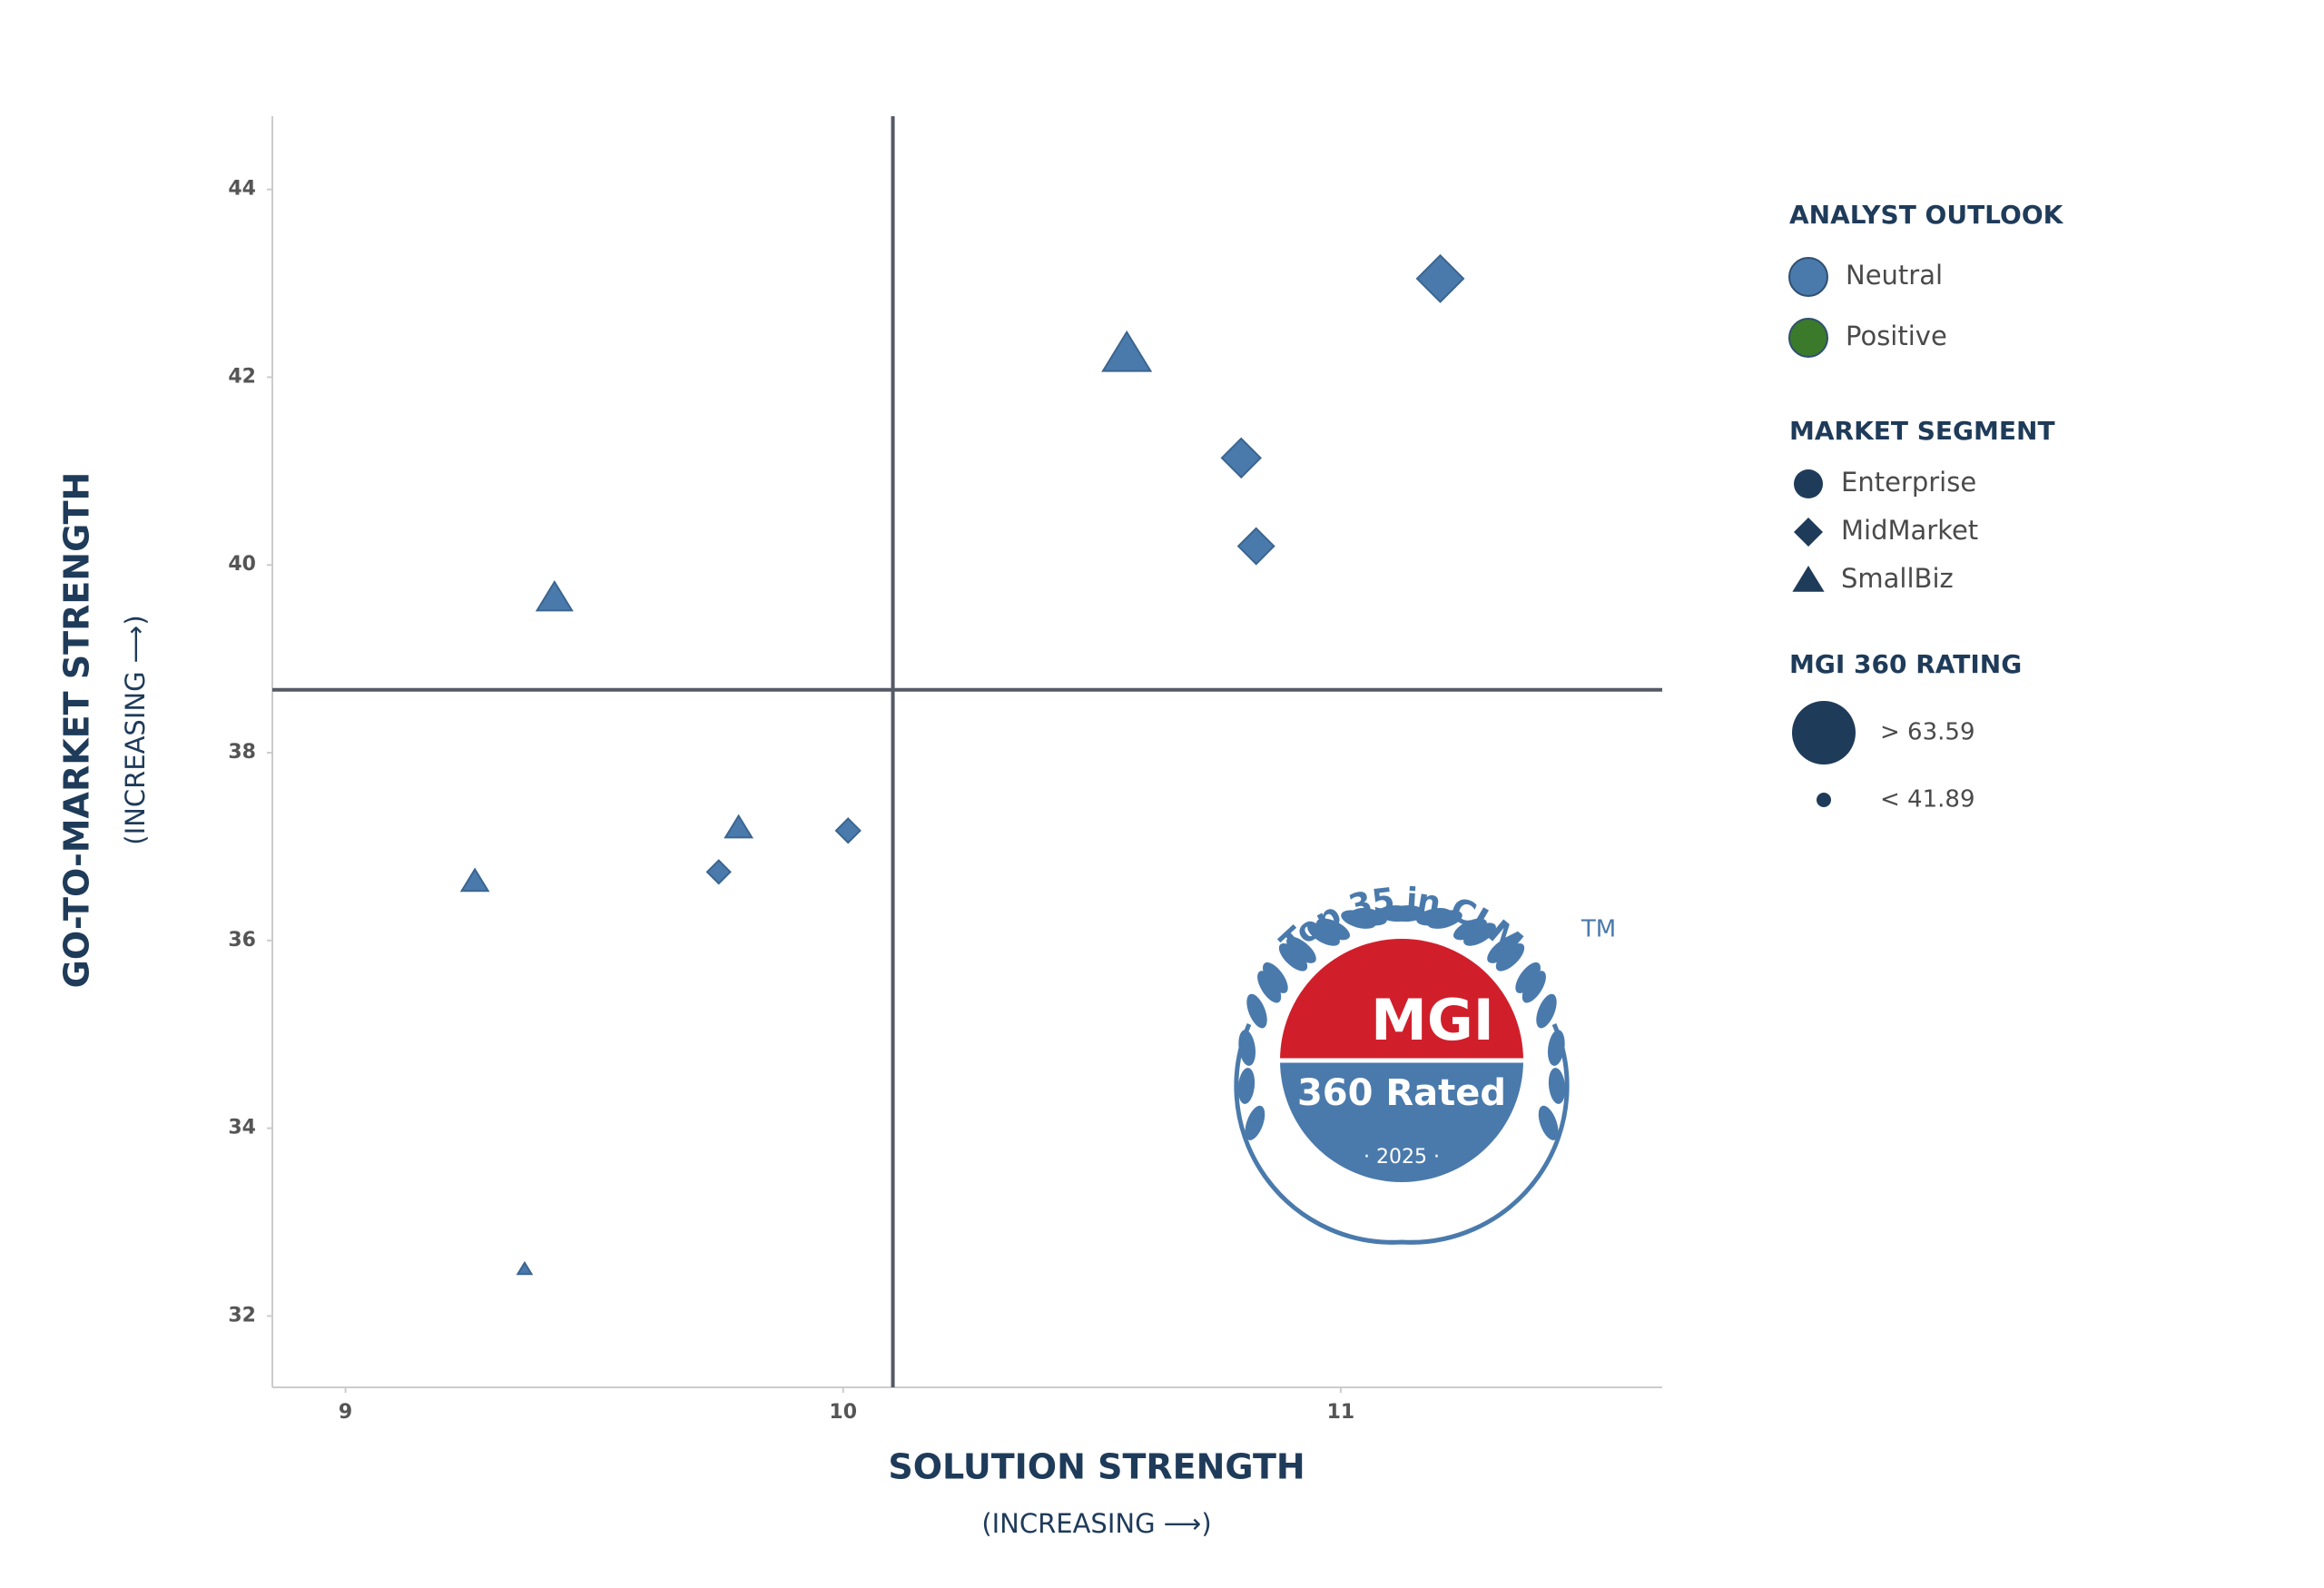 The image size is (2324, 1588). I want to click on badge: MGI 360 Rated · 2025 · Top 35 in CLM TM, so click(1425, 1063).